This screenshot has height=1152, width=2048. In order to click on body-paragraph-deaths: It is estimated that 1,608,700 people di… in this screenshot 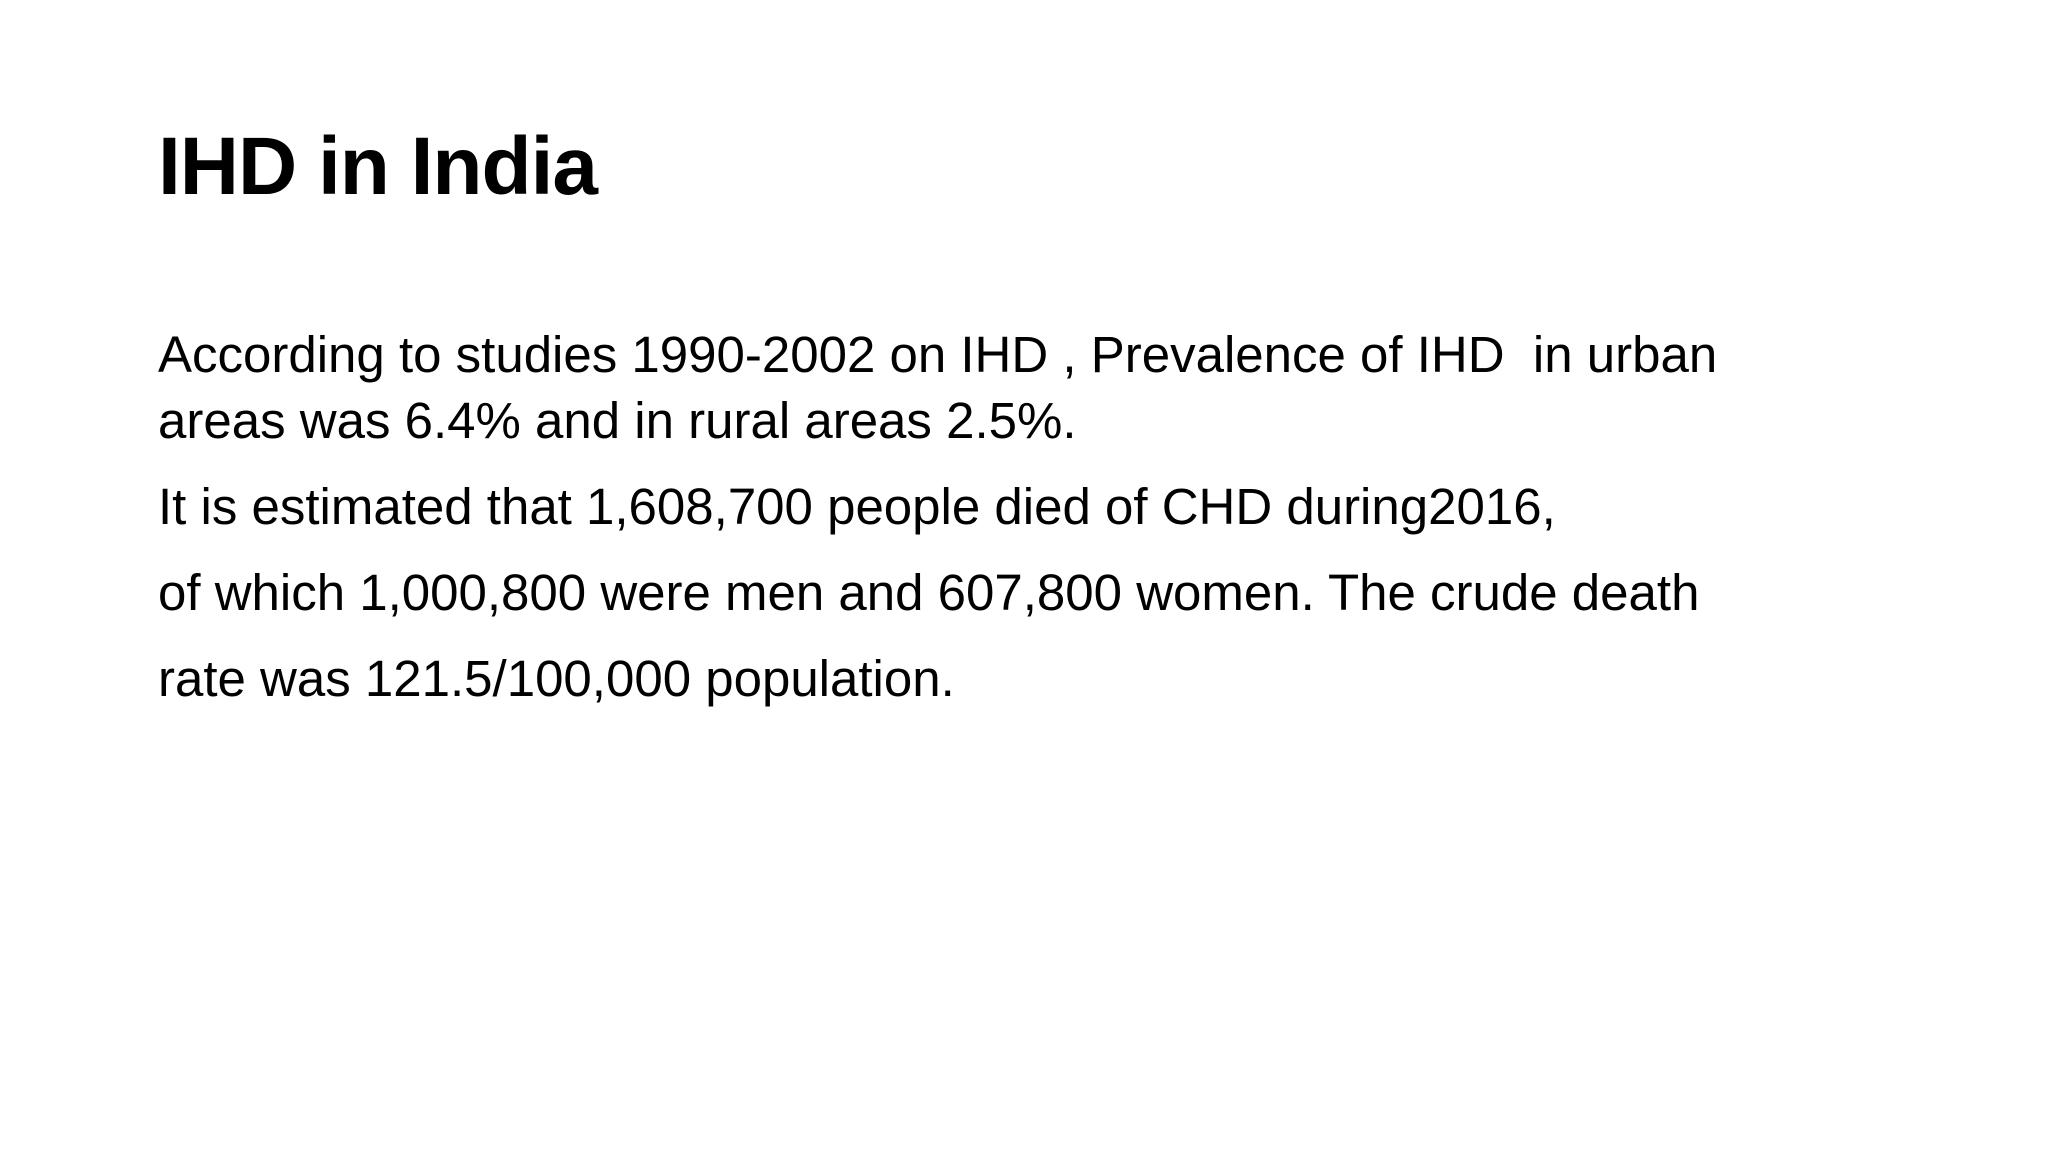, I will do `click(1038, 507)`.